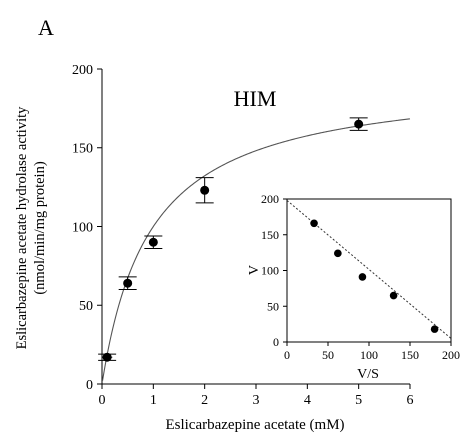  Describe the element at coordinates (374, 276) in the screenshot. I see `inset-data-points` at that location.